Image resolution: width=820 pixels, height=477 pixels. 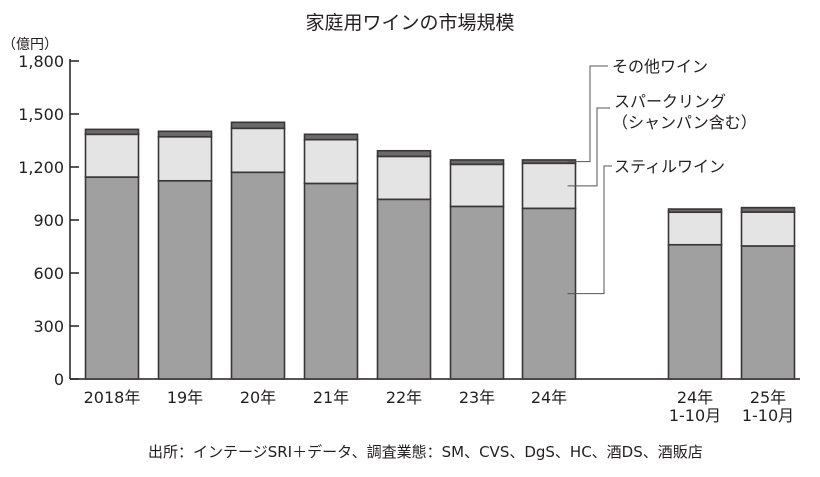 What do you see at coordinates (331, 397) in the screenshot?
I see `x-tick-label: 21年` at bounding box center [331, 397].